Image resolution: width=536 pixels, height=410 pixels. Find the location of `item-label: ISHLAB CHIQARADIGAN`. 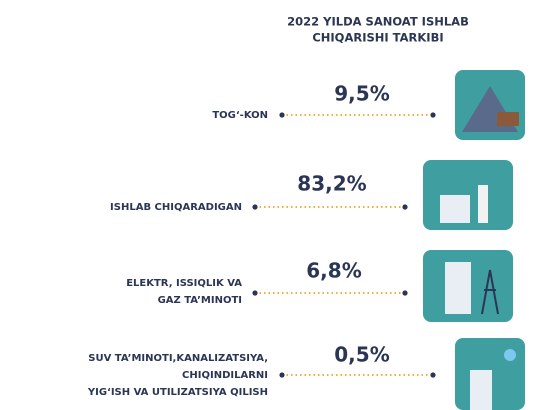

item-label: ISHLAB CHIQARADIGAN is located at coordinates (176, 207).